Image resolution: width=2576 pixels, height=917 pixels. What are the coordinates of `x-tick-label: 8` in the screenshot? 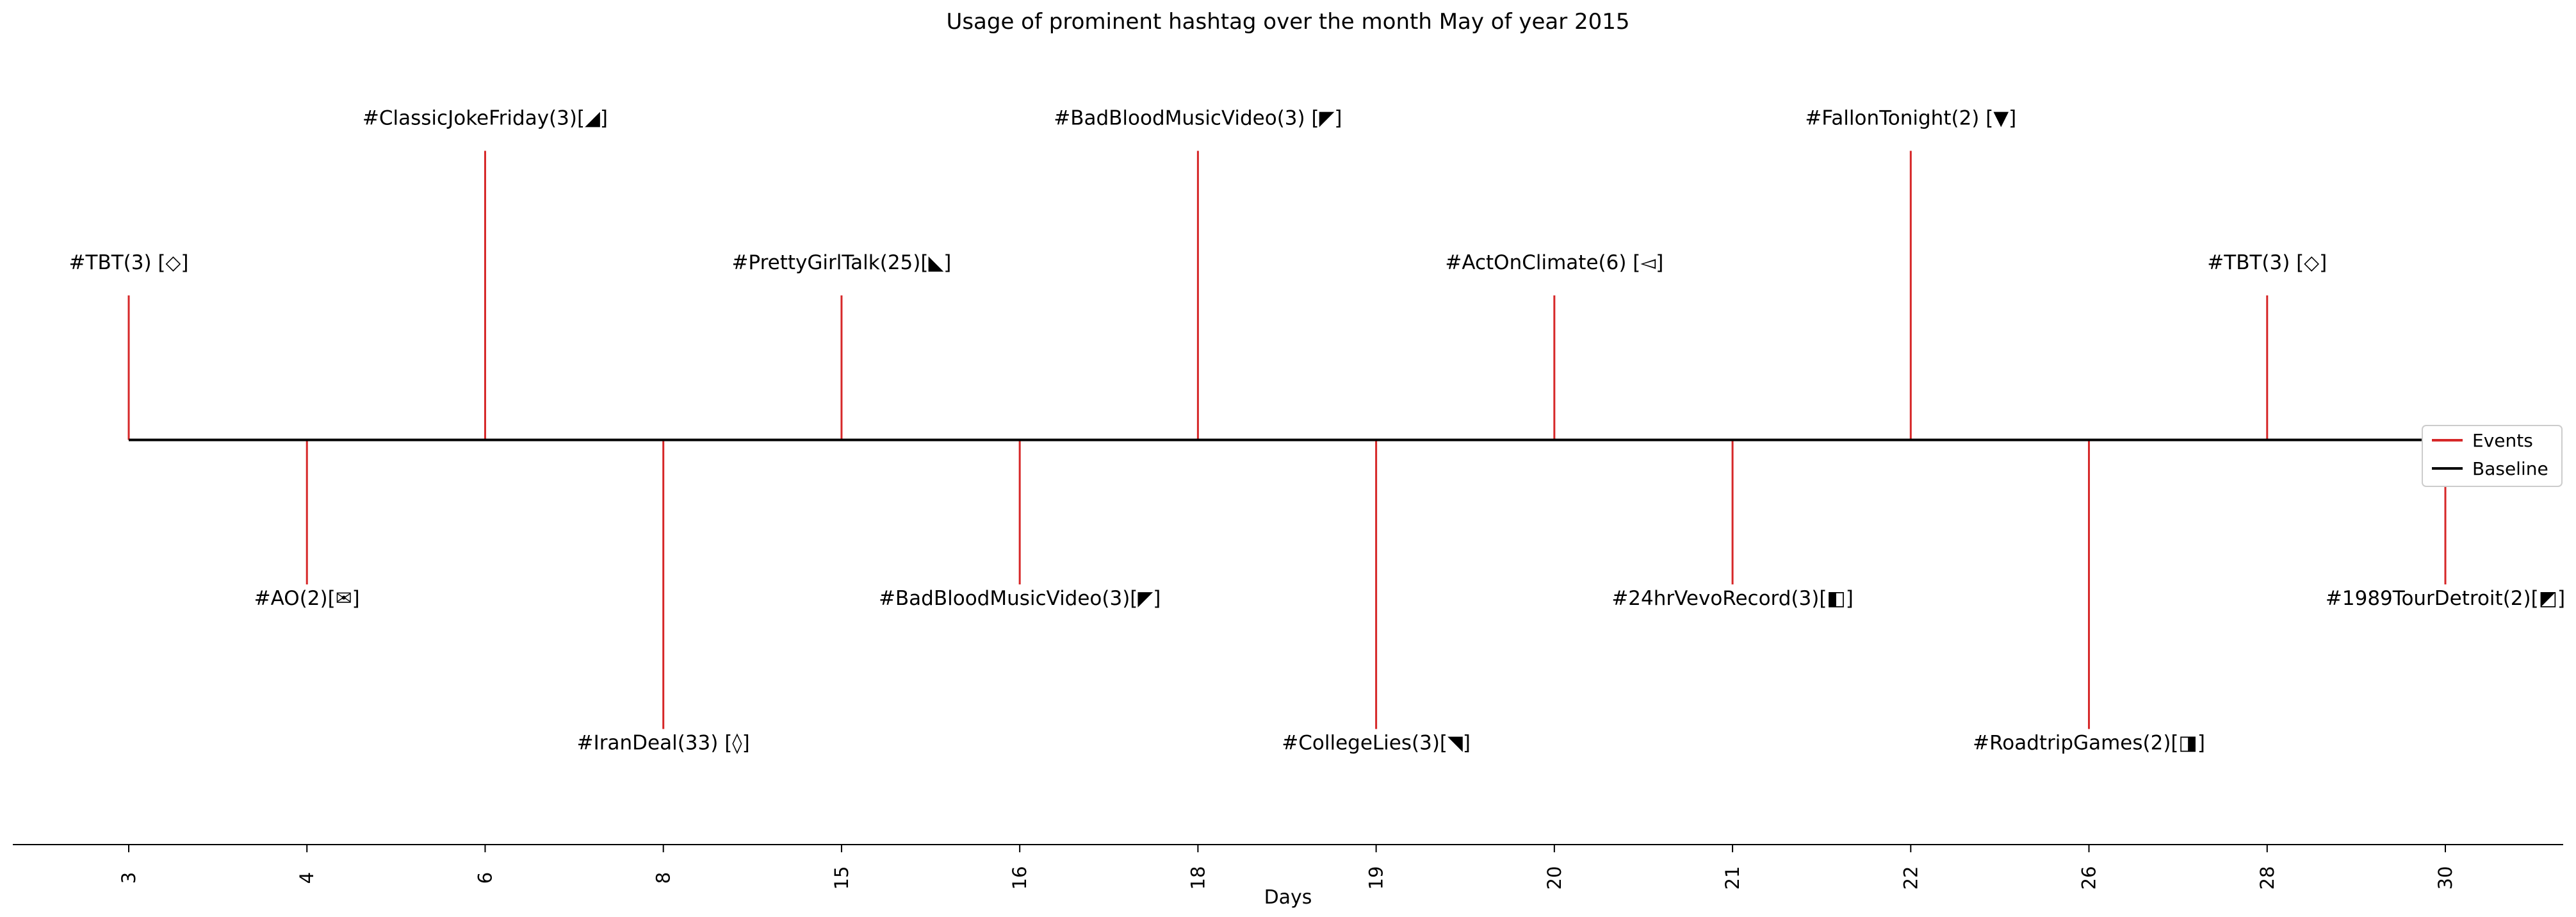 It's located at (663, 878).